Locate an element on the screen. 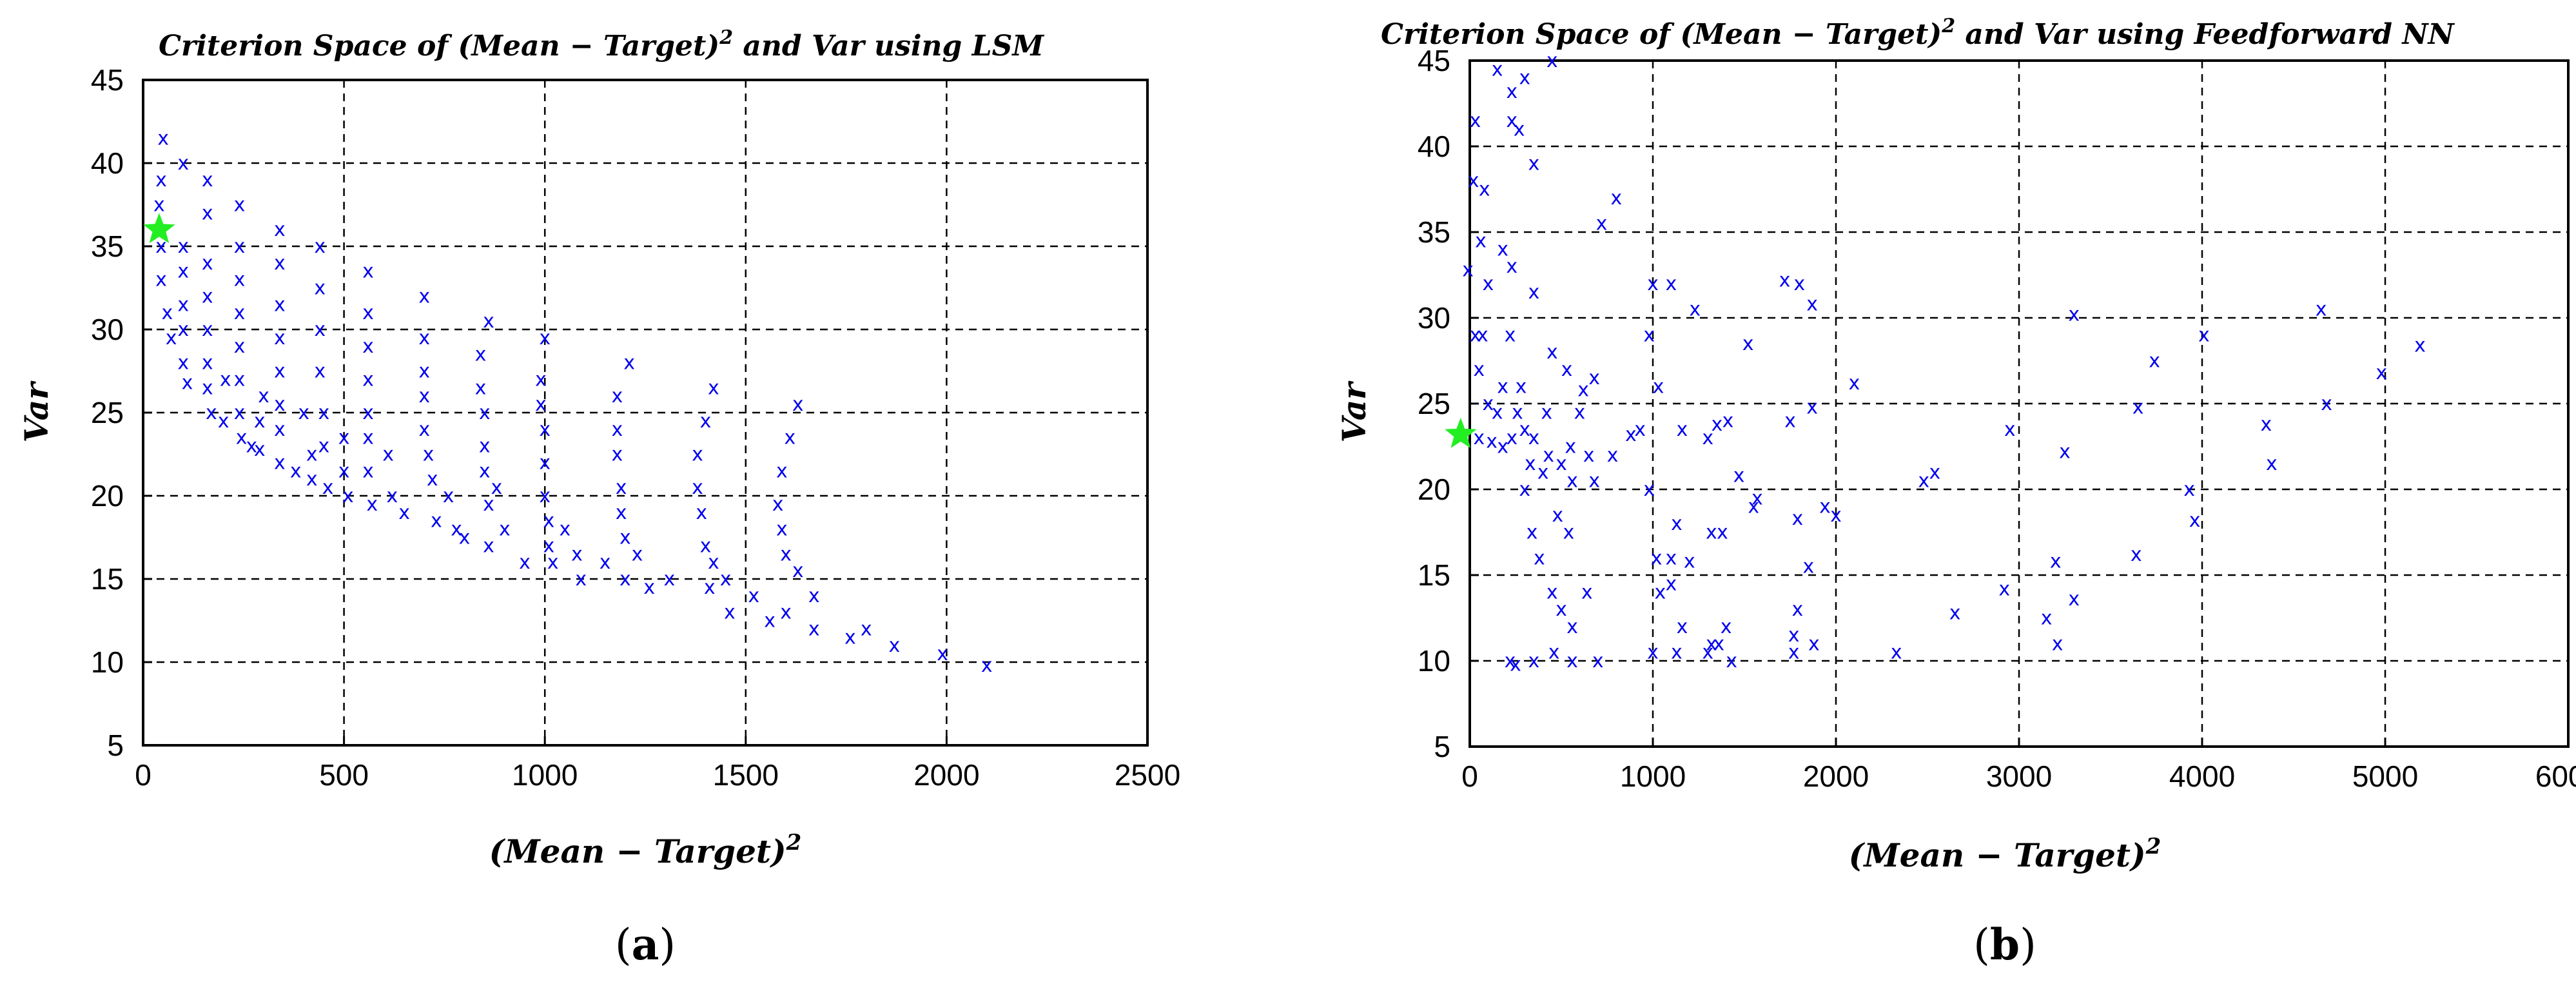 This screenshot has height=989, width=2576. y-tick-label: 20 is located at coordinates (1434, 489).